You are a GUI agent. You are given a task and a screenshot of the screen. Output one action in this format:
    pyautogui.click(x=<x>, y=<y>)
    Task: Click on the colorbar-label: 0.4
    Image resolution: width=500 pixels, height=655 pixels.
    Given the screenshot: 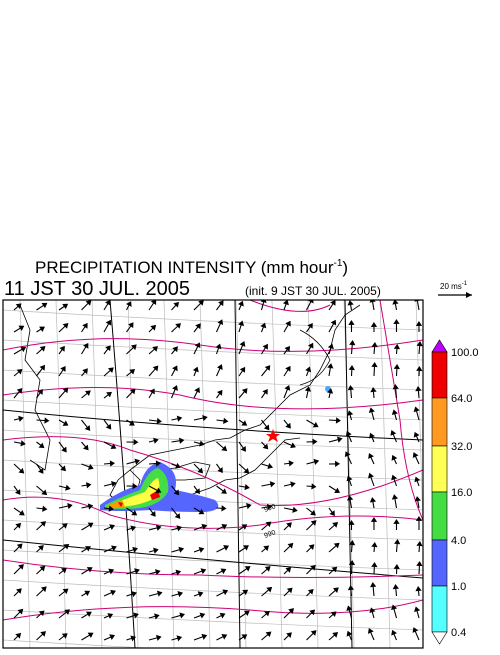 What is the action you would take?
    pyautogui.click(x=458, y=633)
    